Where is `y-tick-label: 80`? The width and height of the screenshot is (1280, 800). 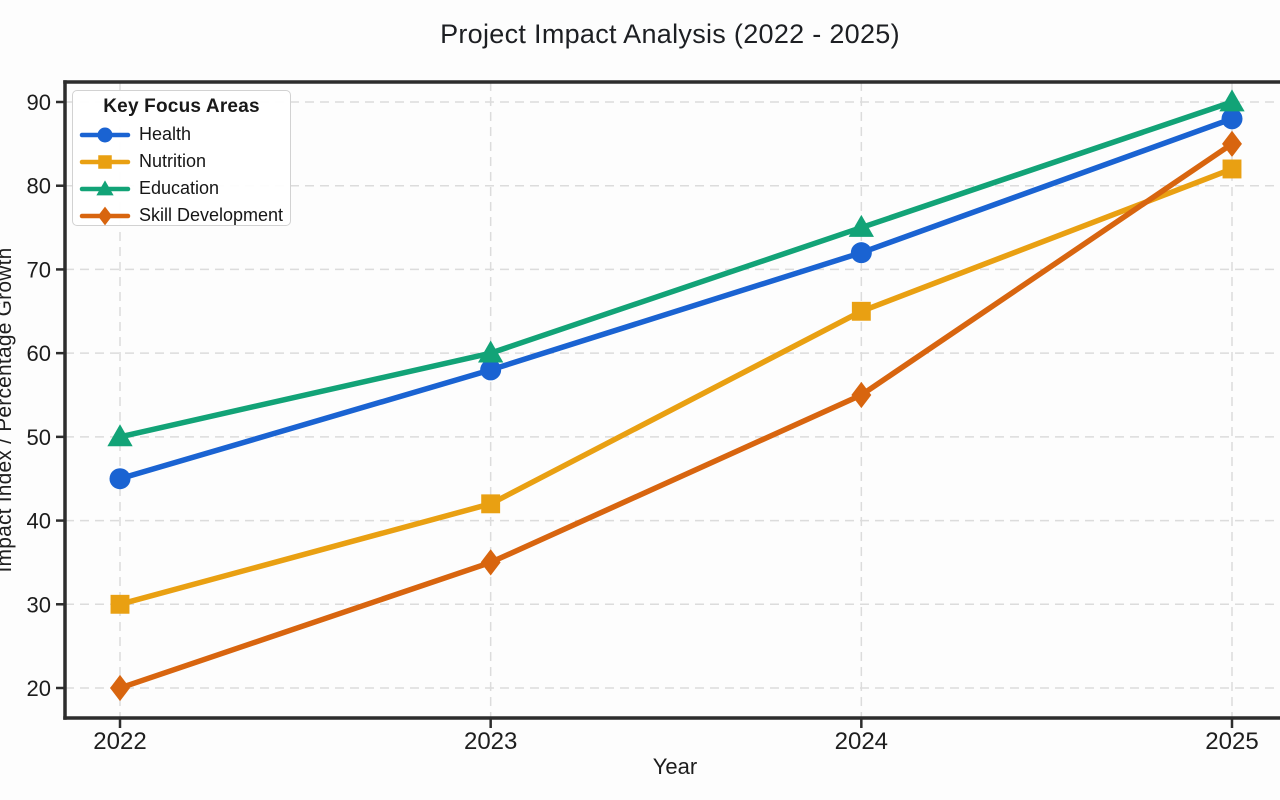 y-tick-label: 80 is located at coordinates (39, 186).